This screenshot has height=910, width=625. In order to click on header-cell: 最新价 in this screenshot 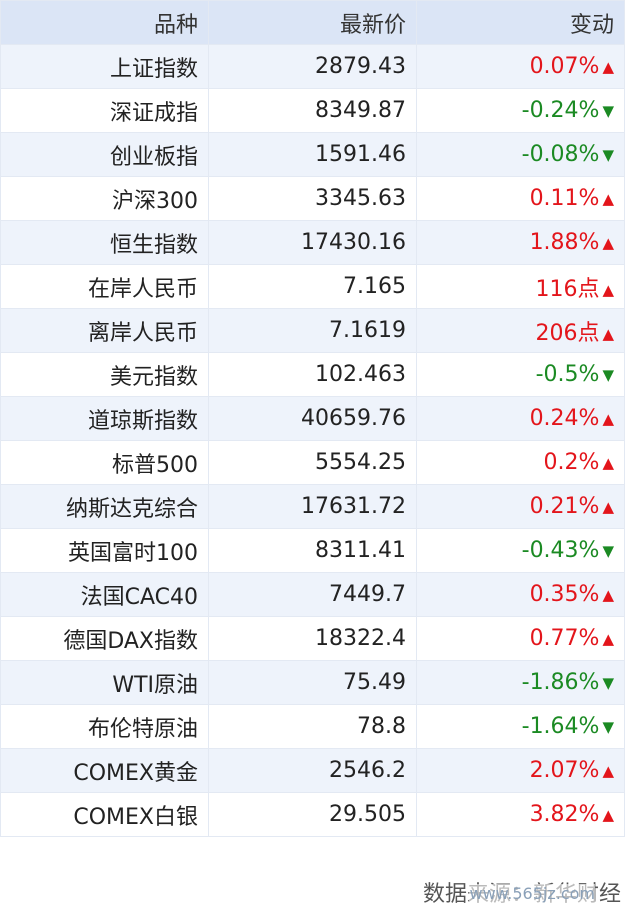, I will do `click(312, 22)`.